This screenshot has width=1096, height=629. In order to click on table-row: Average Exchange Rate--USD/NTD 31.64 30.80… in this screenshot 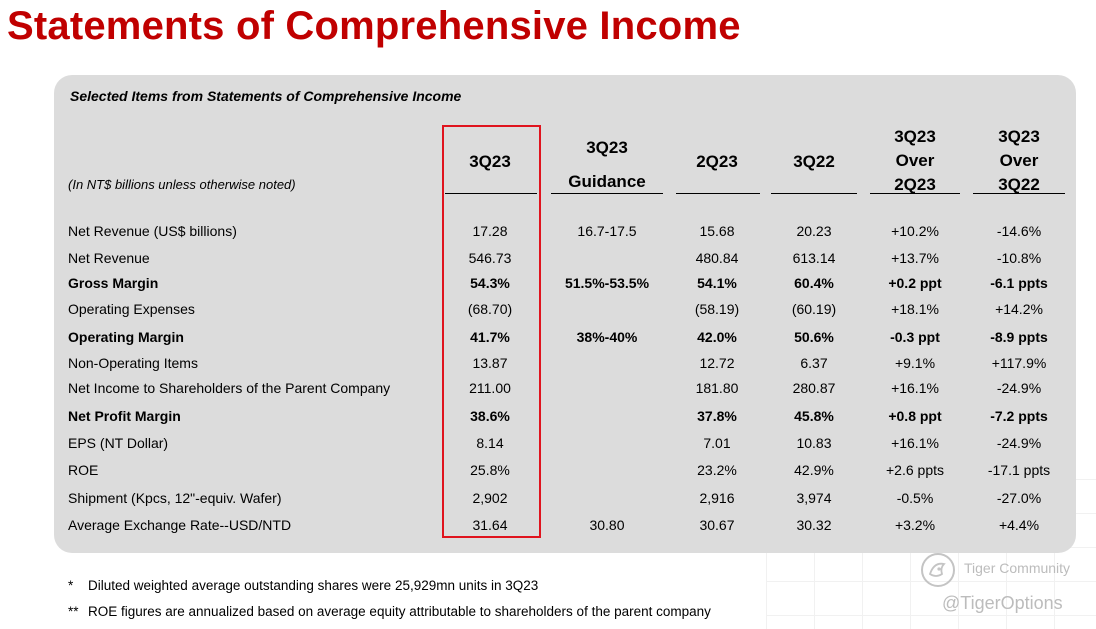, I will do `click(548, 525)`.